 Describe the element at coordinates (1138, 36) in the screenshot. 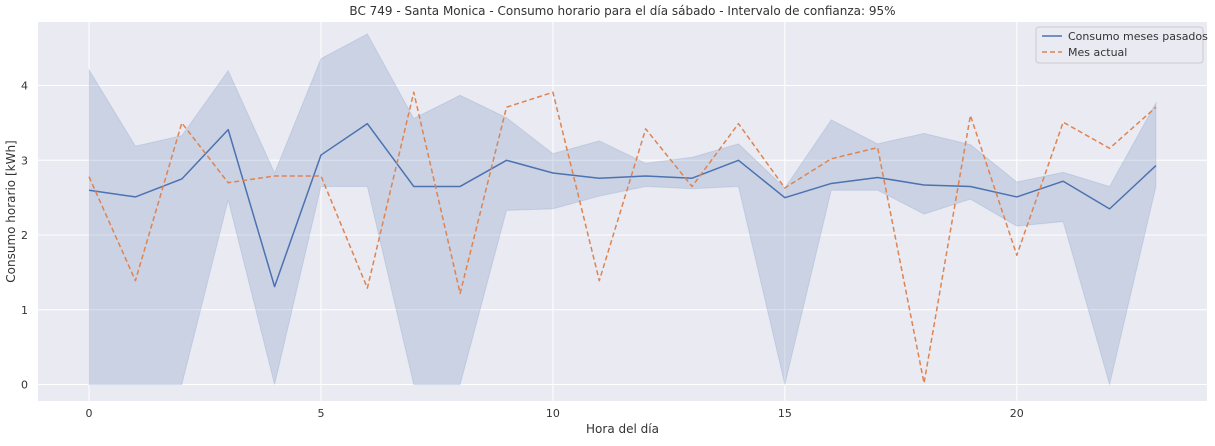

I see `legend-label-consumo-meses-pasados: Consumo meses pasados` at that location.